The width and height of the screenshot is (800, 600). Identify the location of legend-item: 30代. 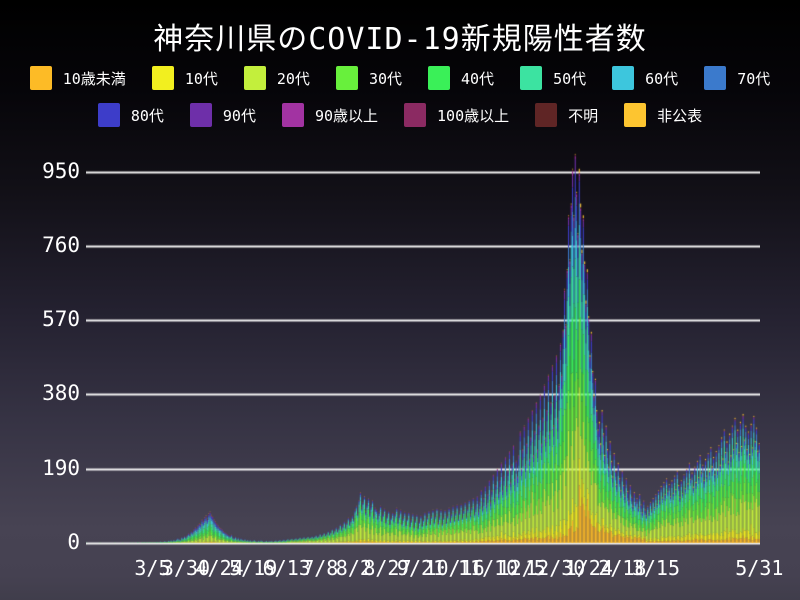
(368, 78).